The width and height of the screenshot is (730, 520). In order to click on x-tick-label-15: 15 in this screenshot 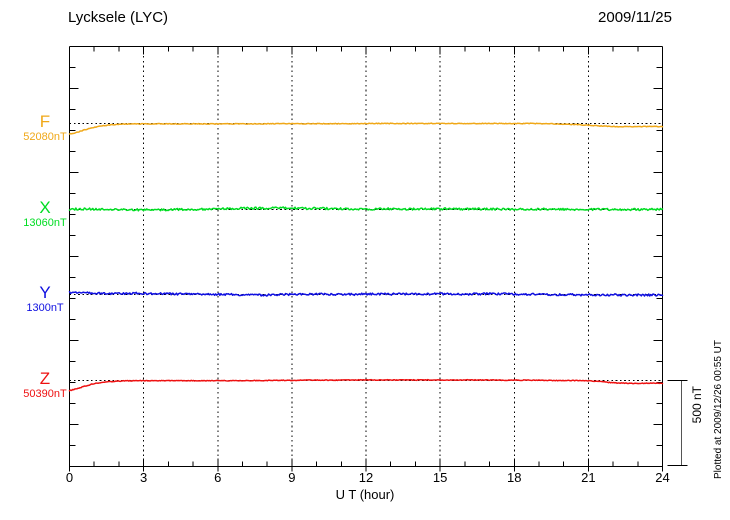, I will do `click(440, 477)`.